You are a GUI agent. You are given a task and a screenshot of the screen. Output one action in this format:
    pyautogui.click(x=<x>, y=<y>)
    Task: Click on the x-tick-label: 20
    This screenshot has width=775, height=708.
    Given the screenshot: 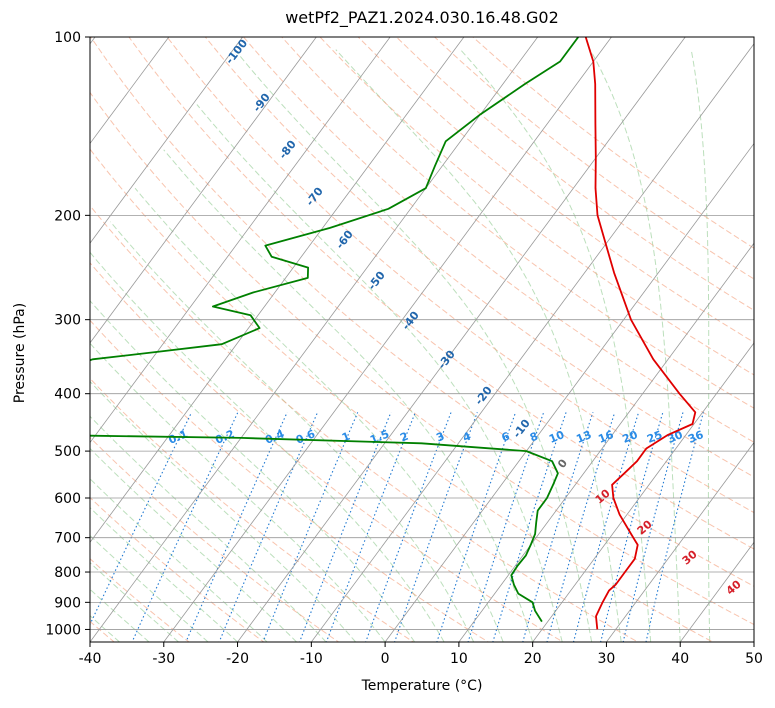 What is the action you would take?
    pyautogui.click(x=533, y=659)
    